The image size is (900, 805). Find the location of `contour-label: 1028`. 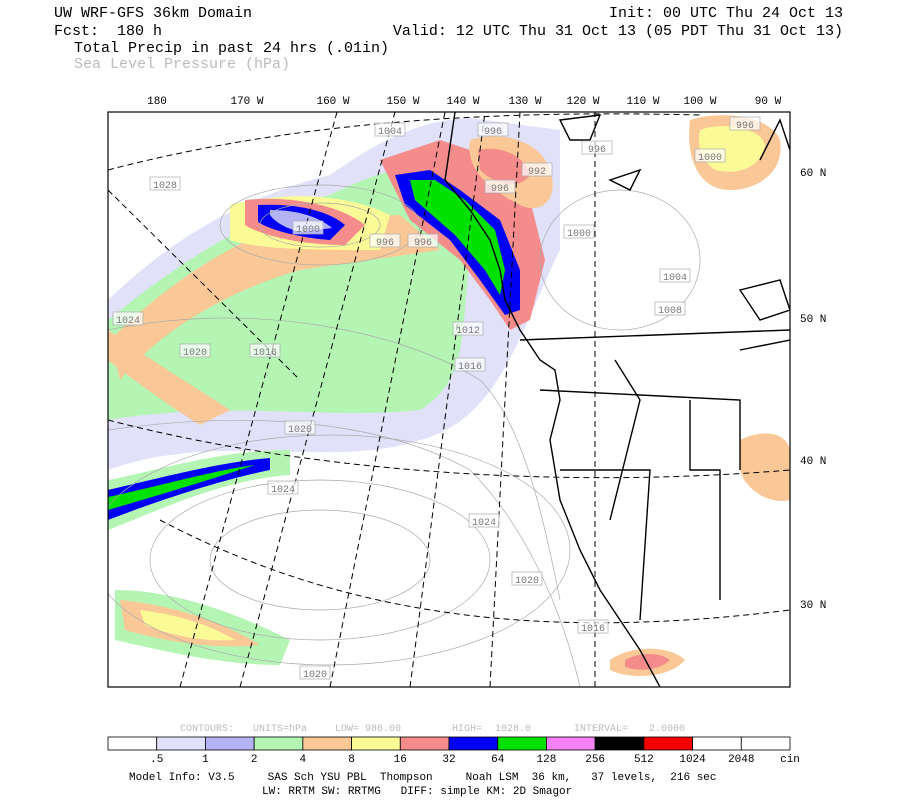

contour-label: 1028 is located at coordinates (165, 186).